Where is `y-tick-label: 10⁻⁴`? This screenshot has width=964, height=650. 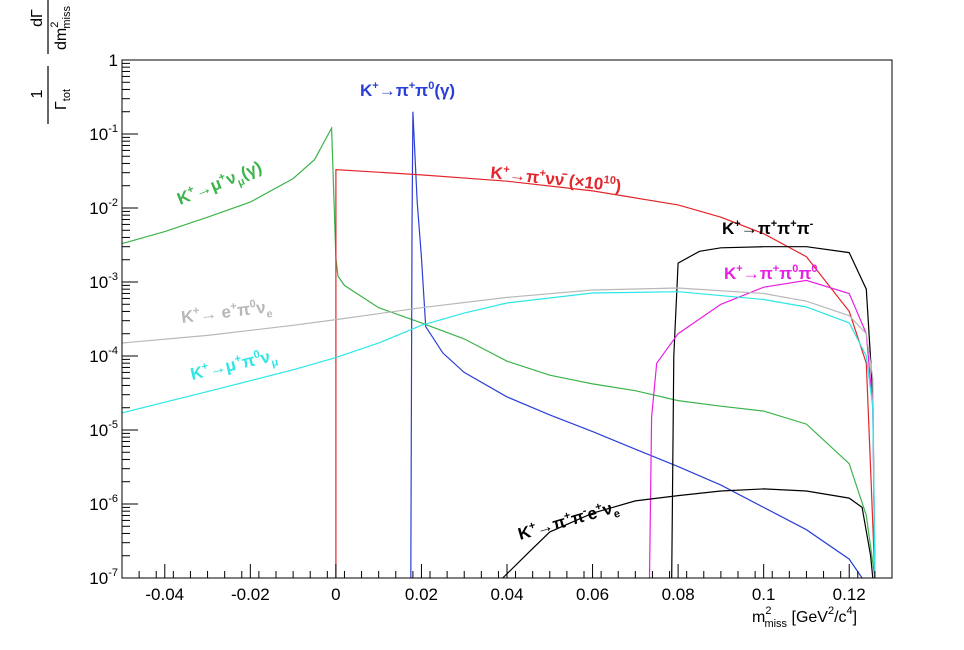
y-tick-label: 10⁻⁴ is located at coordinates (103, 355).